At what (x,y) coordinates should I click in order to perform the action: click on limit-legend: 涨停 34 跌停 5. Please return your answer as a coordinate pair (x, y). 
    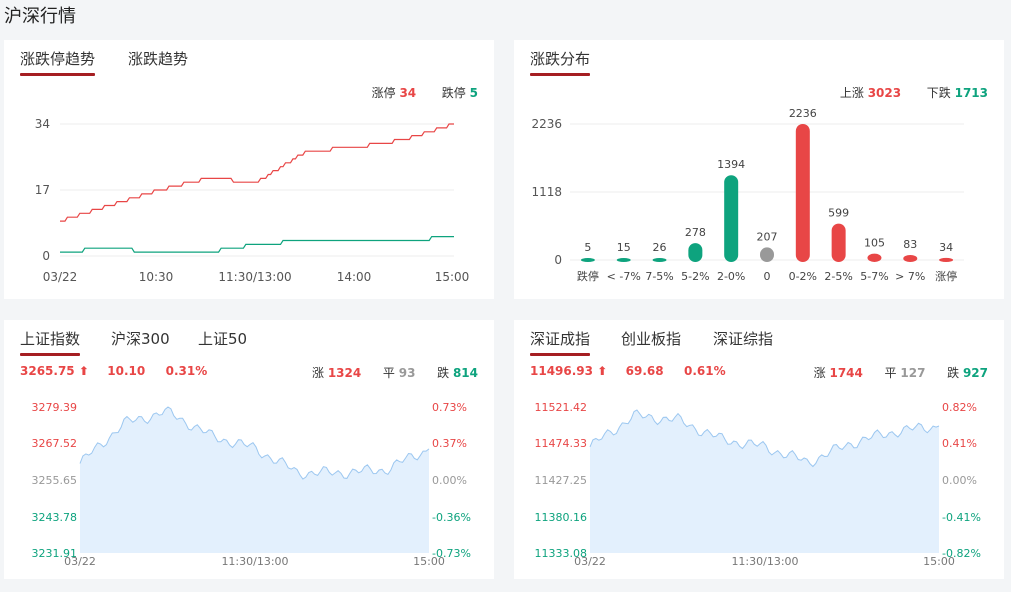
    Looking at the image, I should click on (425, 92).